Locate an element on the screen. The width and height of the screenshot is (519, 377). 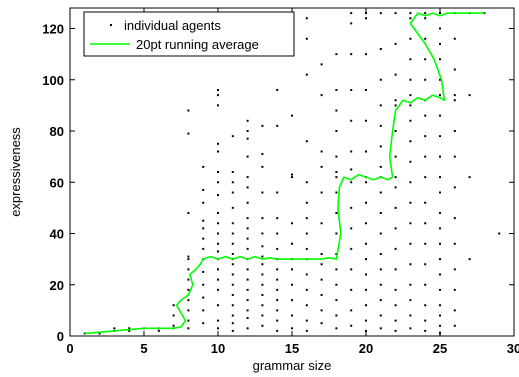
x-tick-label: 25 is located at coordinates (440, 348).